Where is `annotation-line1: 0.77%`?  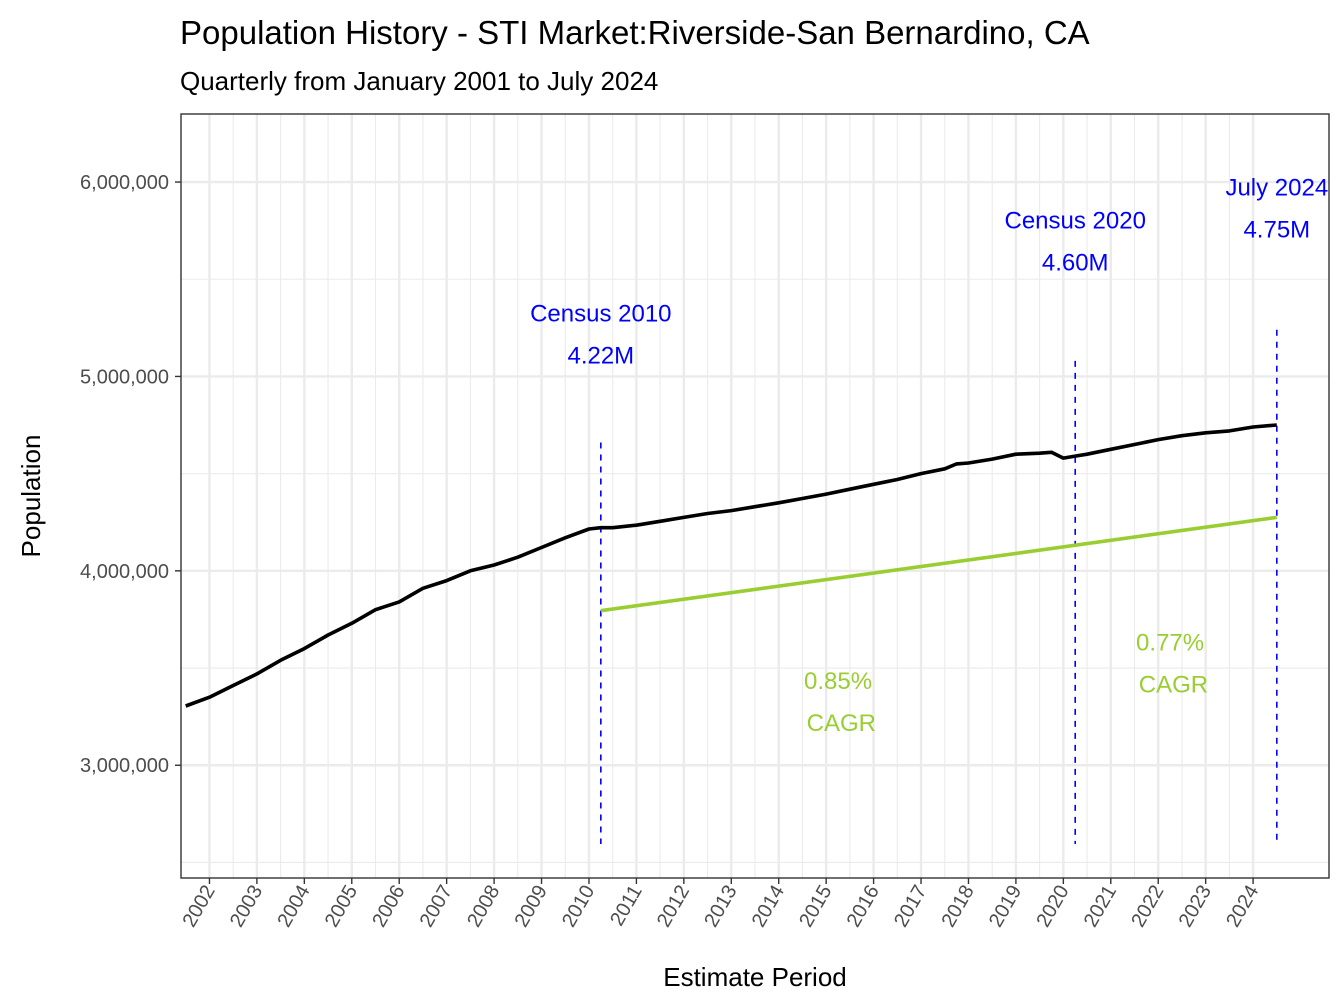
annotation-line1: 0.77% is located at coordinates (1170, 642).